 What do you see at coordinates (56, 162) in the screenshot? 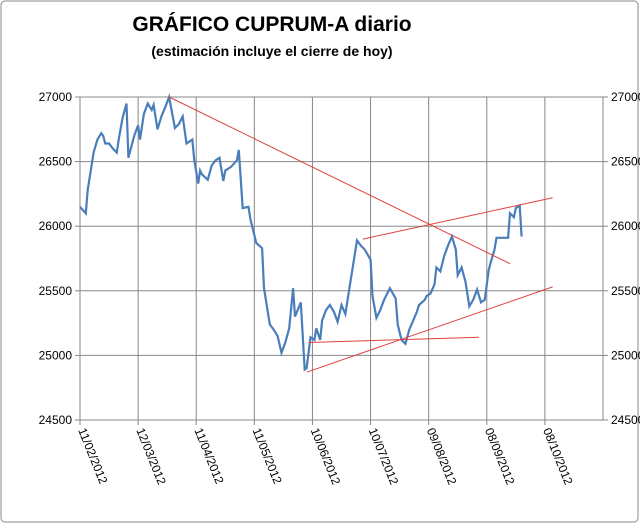
I see `y-tick-label: 26500` at bounding box center [56, 162].